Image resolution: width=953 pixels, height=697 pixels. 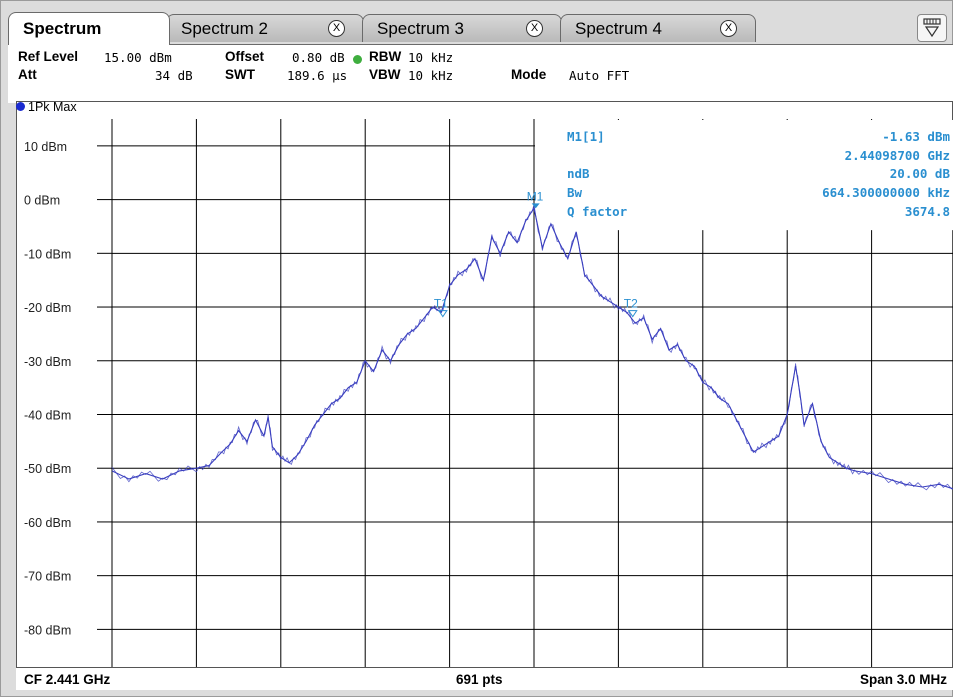 What do you see at coordinates (886, 192) in the screenshot?
I see `marker-table-value: 664.300000000 kHz` at bounding box center [886, 192].